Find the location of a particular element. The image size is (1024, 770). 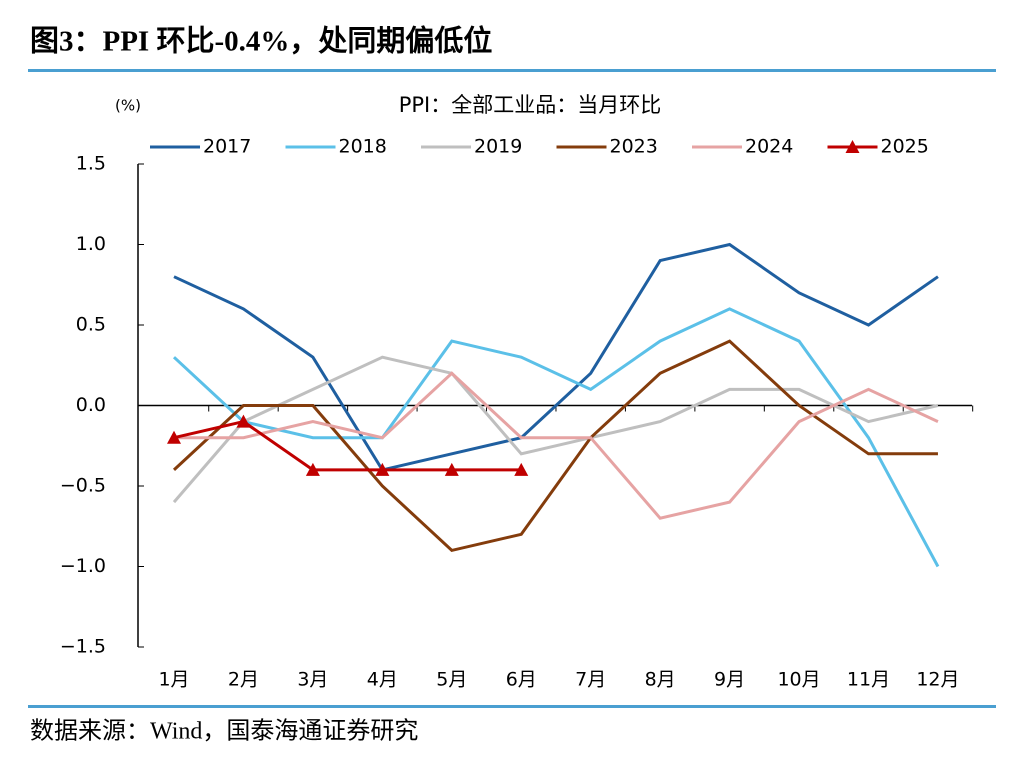

x-tick-label: 8月 is located at coordinates (660, 680).